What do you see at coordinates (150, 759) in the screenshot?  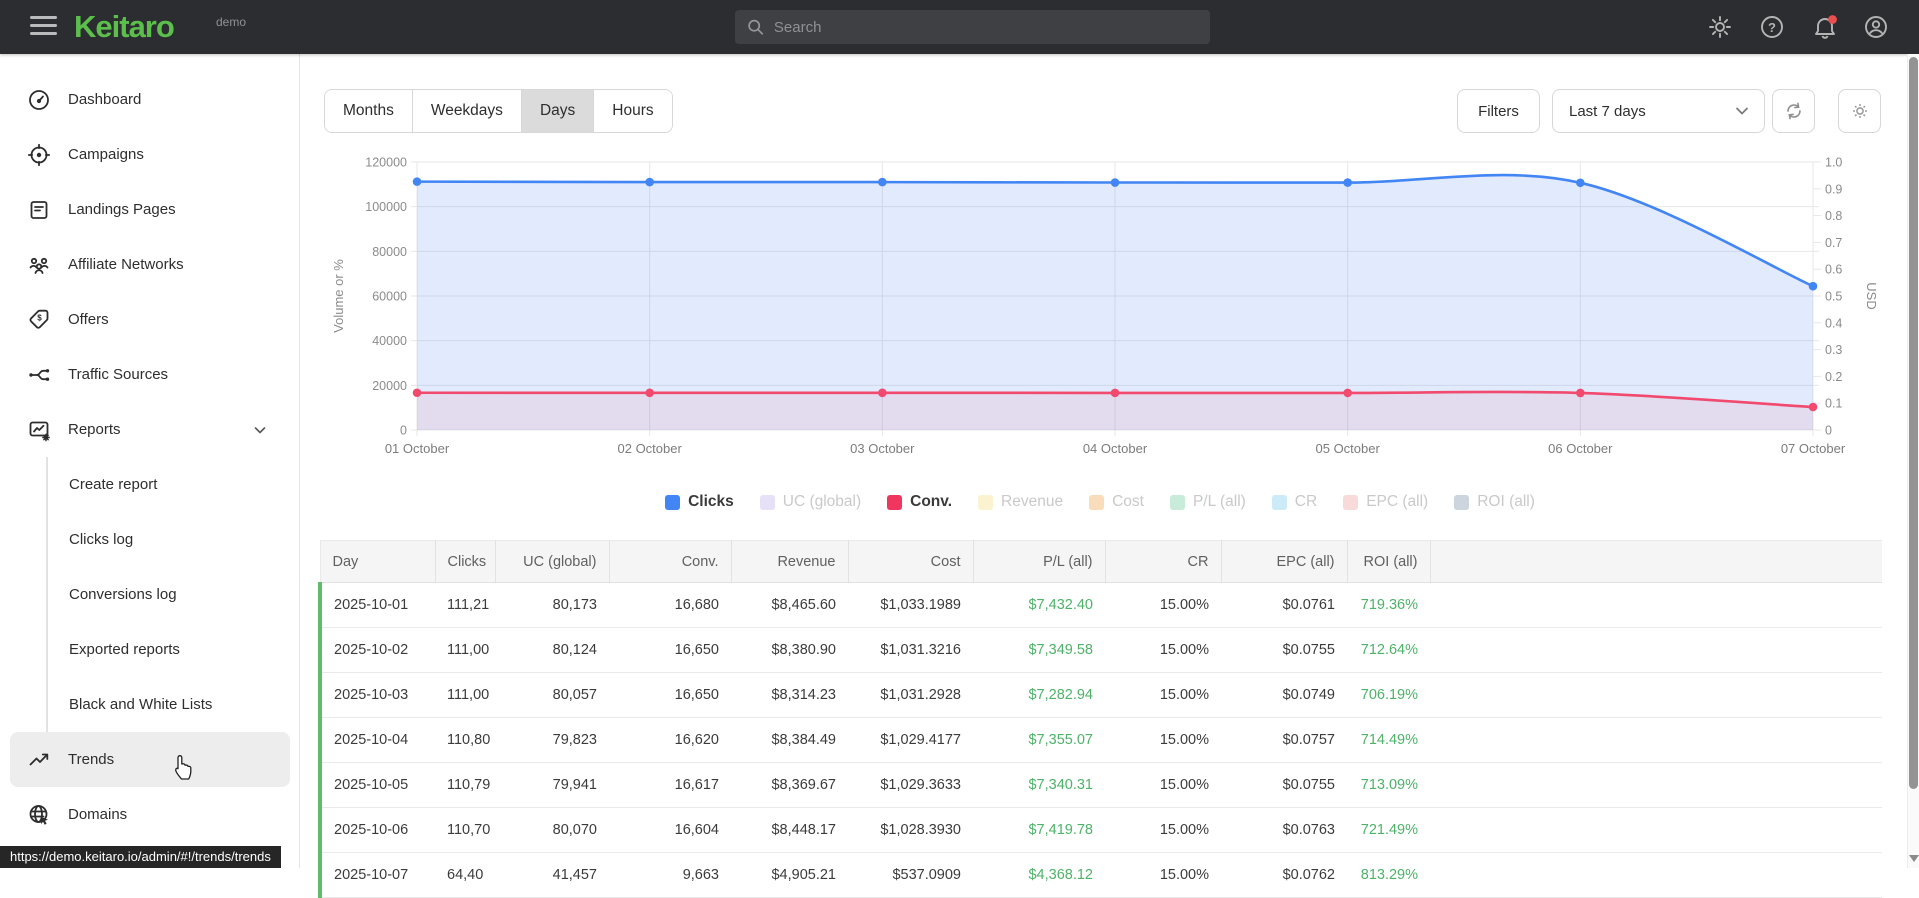 I see `sidebar-item-trends: Trends` at bounding box center [150, 759].